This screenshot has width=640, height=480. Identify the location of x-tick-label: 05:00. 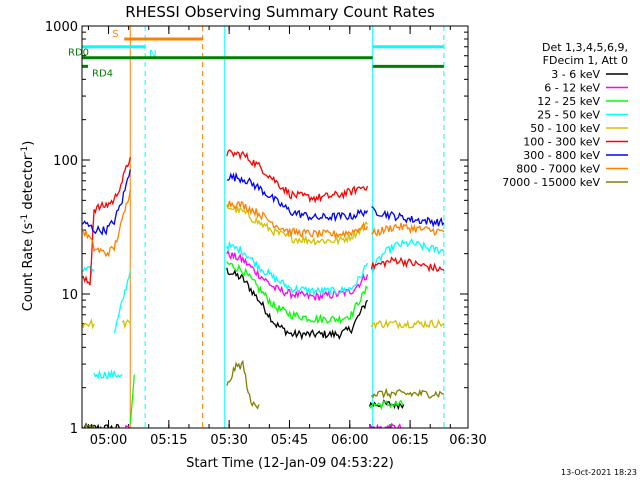
(108, 440).